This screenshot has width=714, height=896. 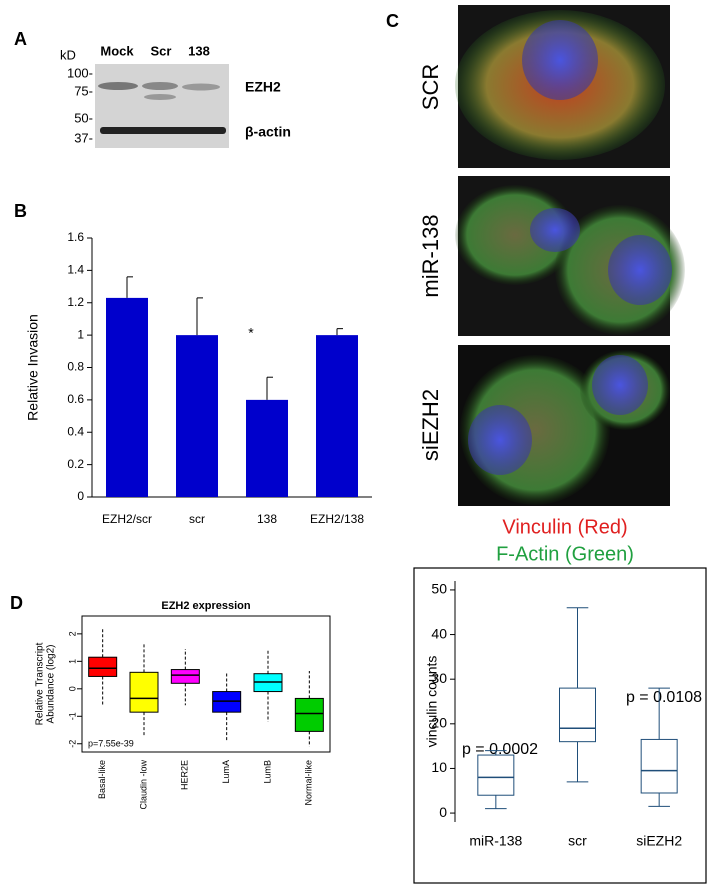 What do you see at coordinates (127, 519) in the screenshot?
I see `x-tick-label: EZH2/scr` at bounding box center [127, 519].